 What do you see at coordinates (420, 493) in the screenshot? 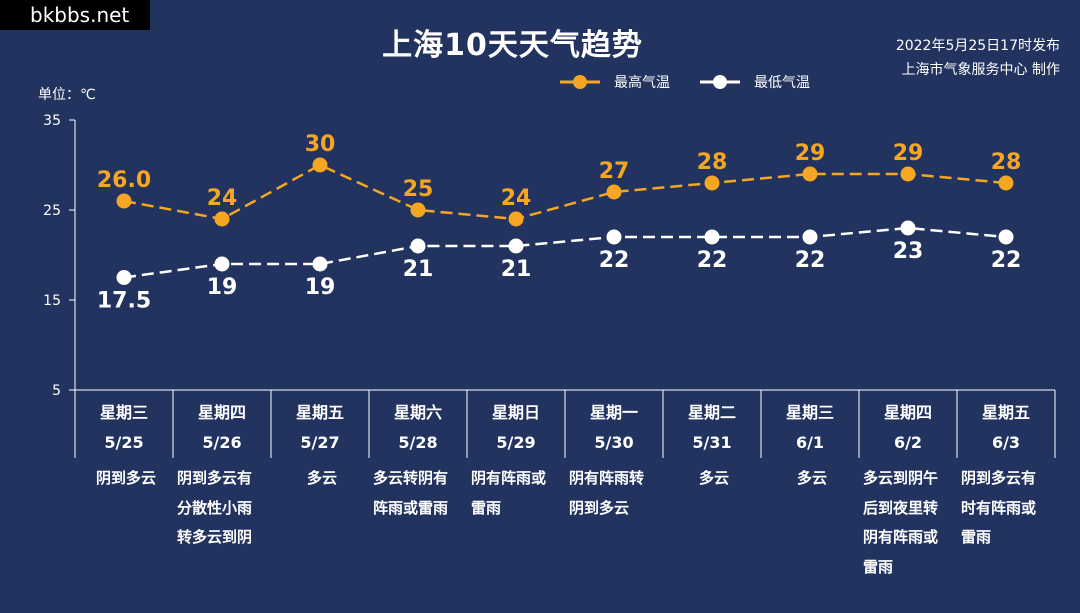
I see `weather-description: 多云转阴有 阵雨或雷雨` at bounding box center [420, 493].